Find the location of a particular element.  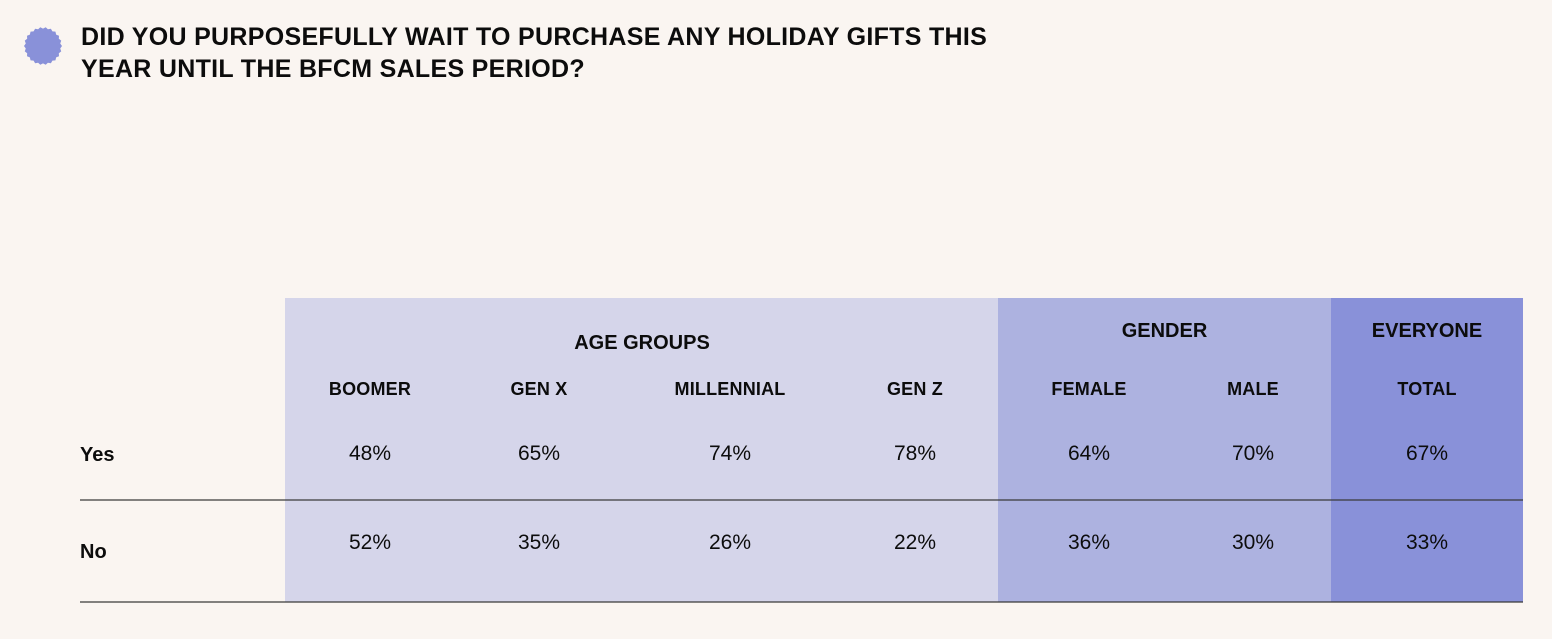

row-label-no: No is located at coordinates (93, 552).